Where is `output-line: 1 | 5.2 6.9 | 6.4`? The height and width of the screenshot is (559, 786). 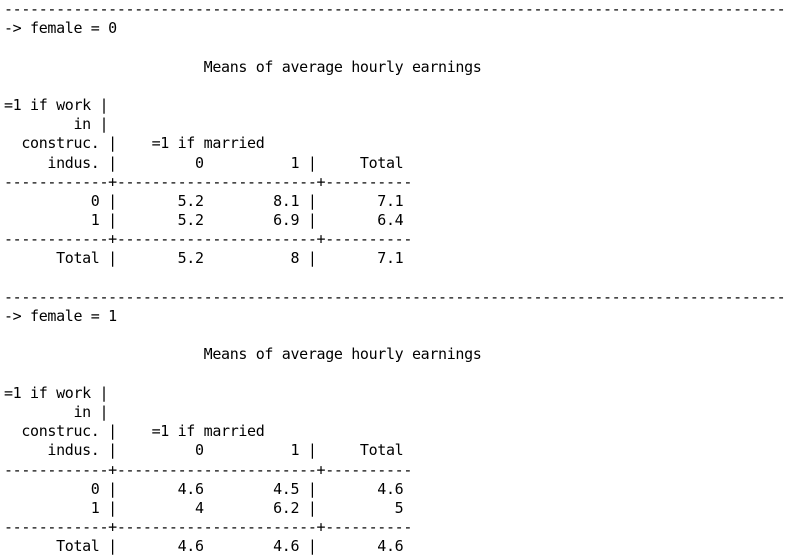 output-line: 1 | 5.2 6.9 | 6.4 is located at coordinates (204, 220).